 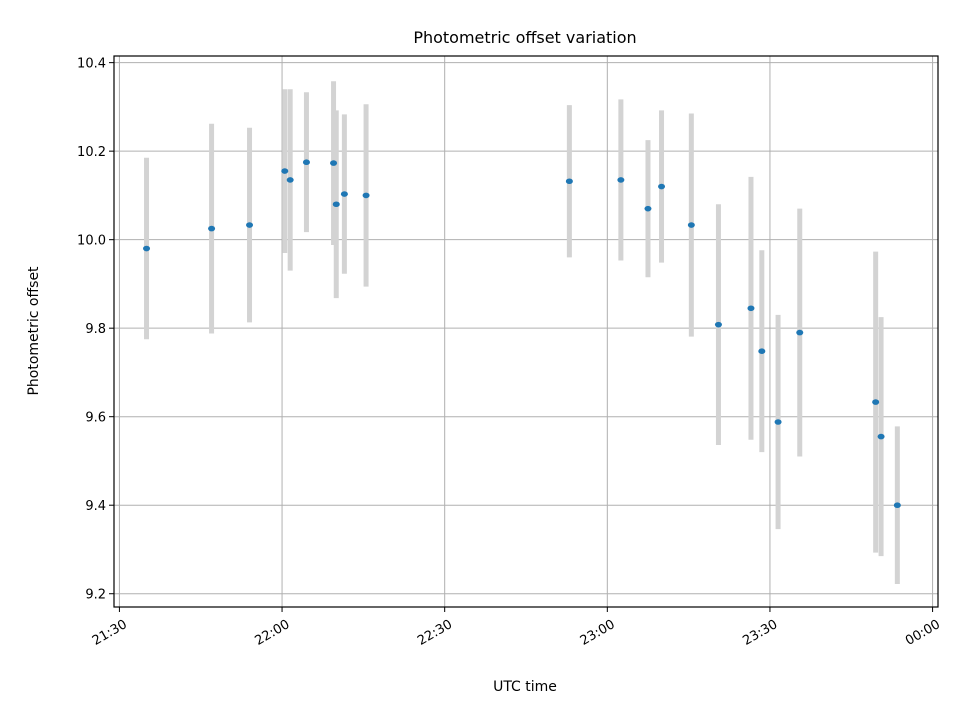 What do you see at coordinates (760, 633) in the screenshot?
I see `x-tick-label: 23:30` at bounding box center [760, 633].